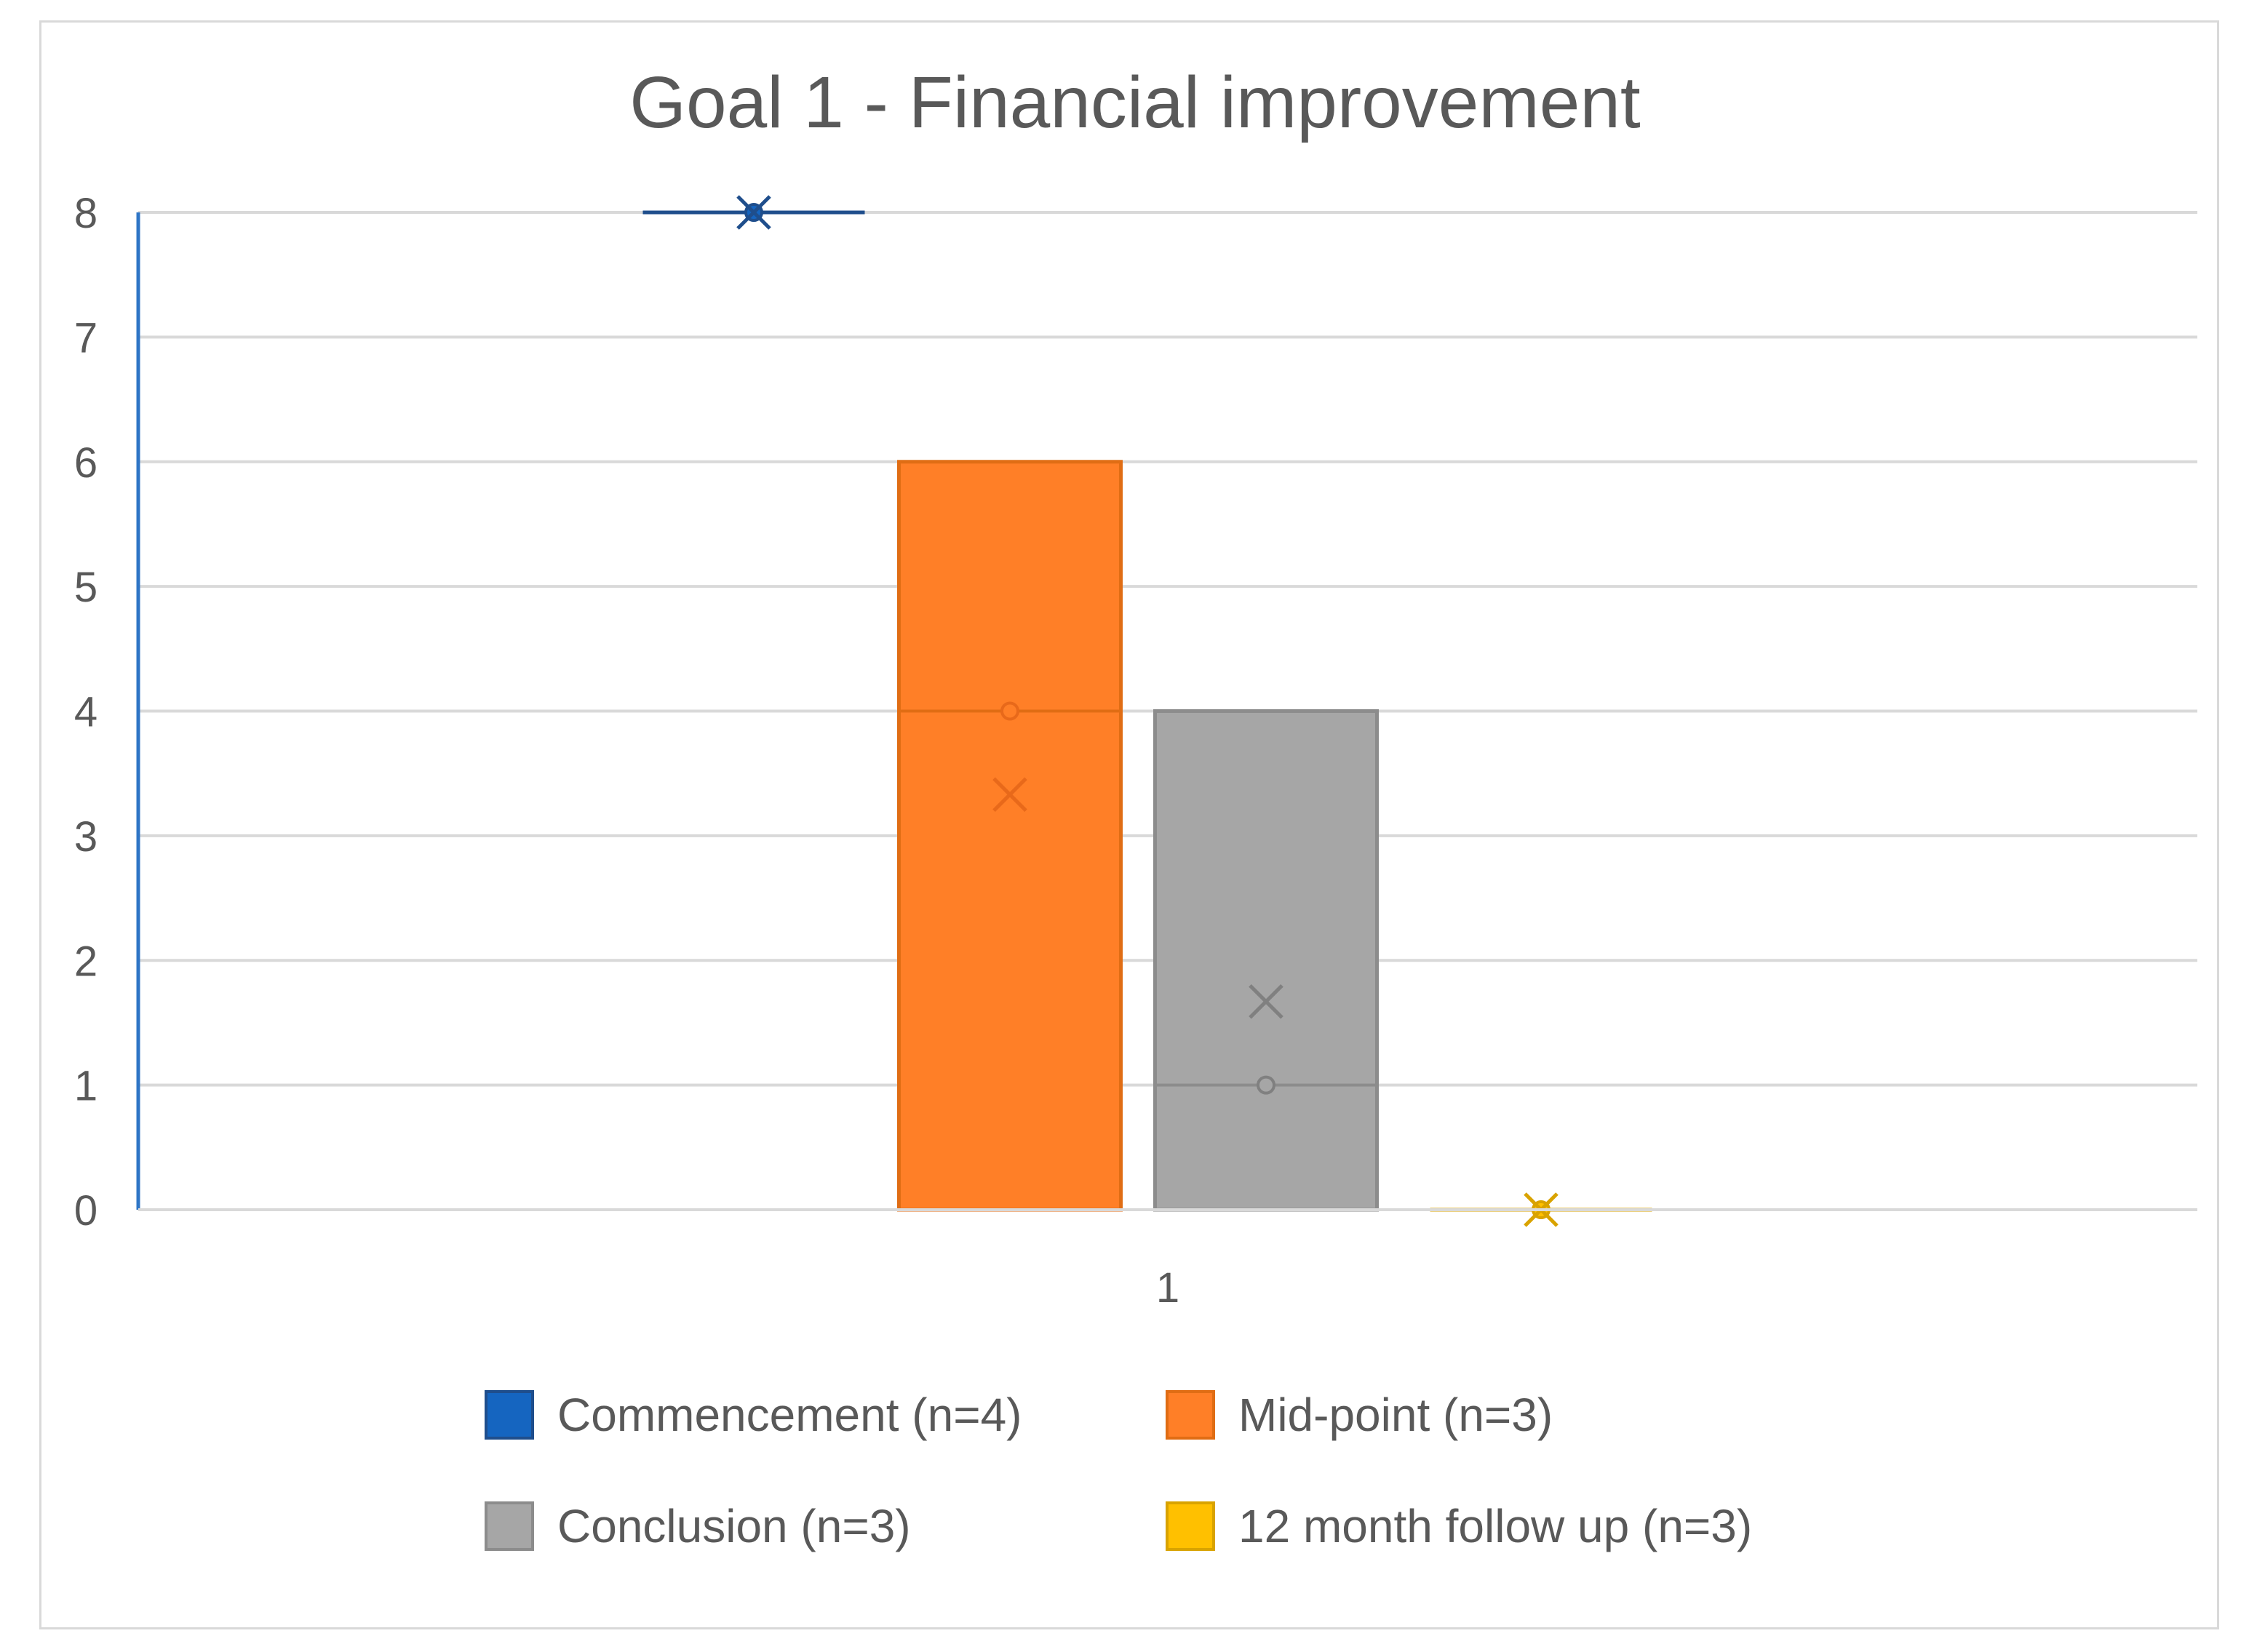 The height and width of the screenshot is (1652, 2241). I want to click on y-tick-label: 7, so click(85, 338).